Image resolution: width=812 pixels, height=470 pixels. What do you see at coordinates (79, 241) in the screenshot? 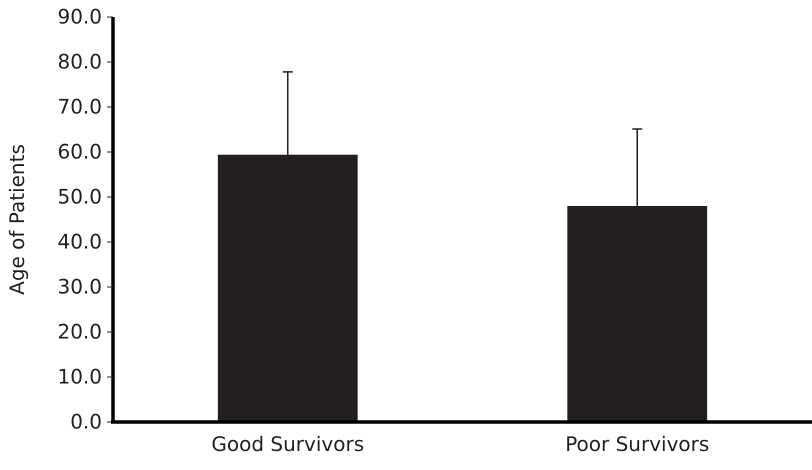
I see `y-tick-label: 40.0` at bounding box center [79, 241].